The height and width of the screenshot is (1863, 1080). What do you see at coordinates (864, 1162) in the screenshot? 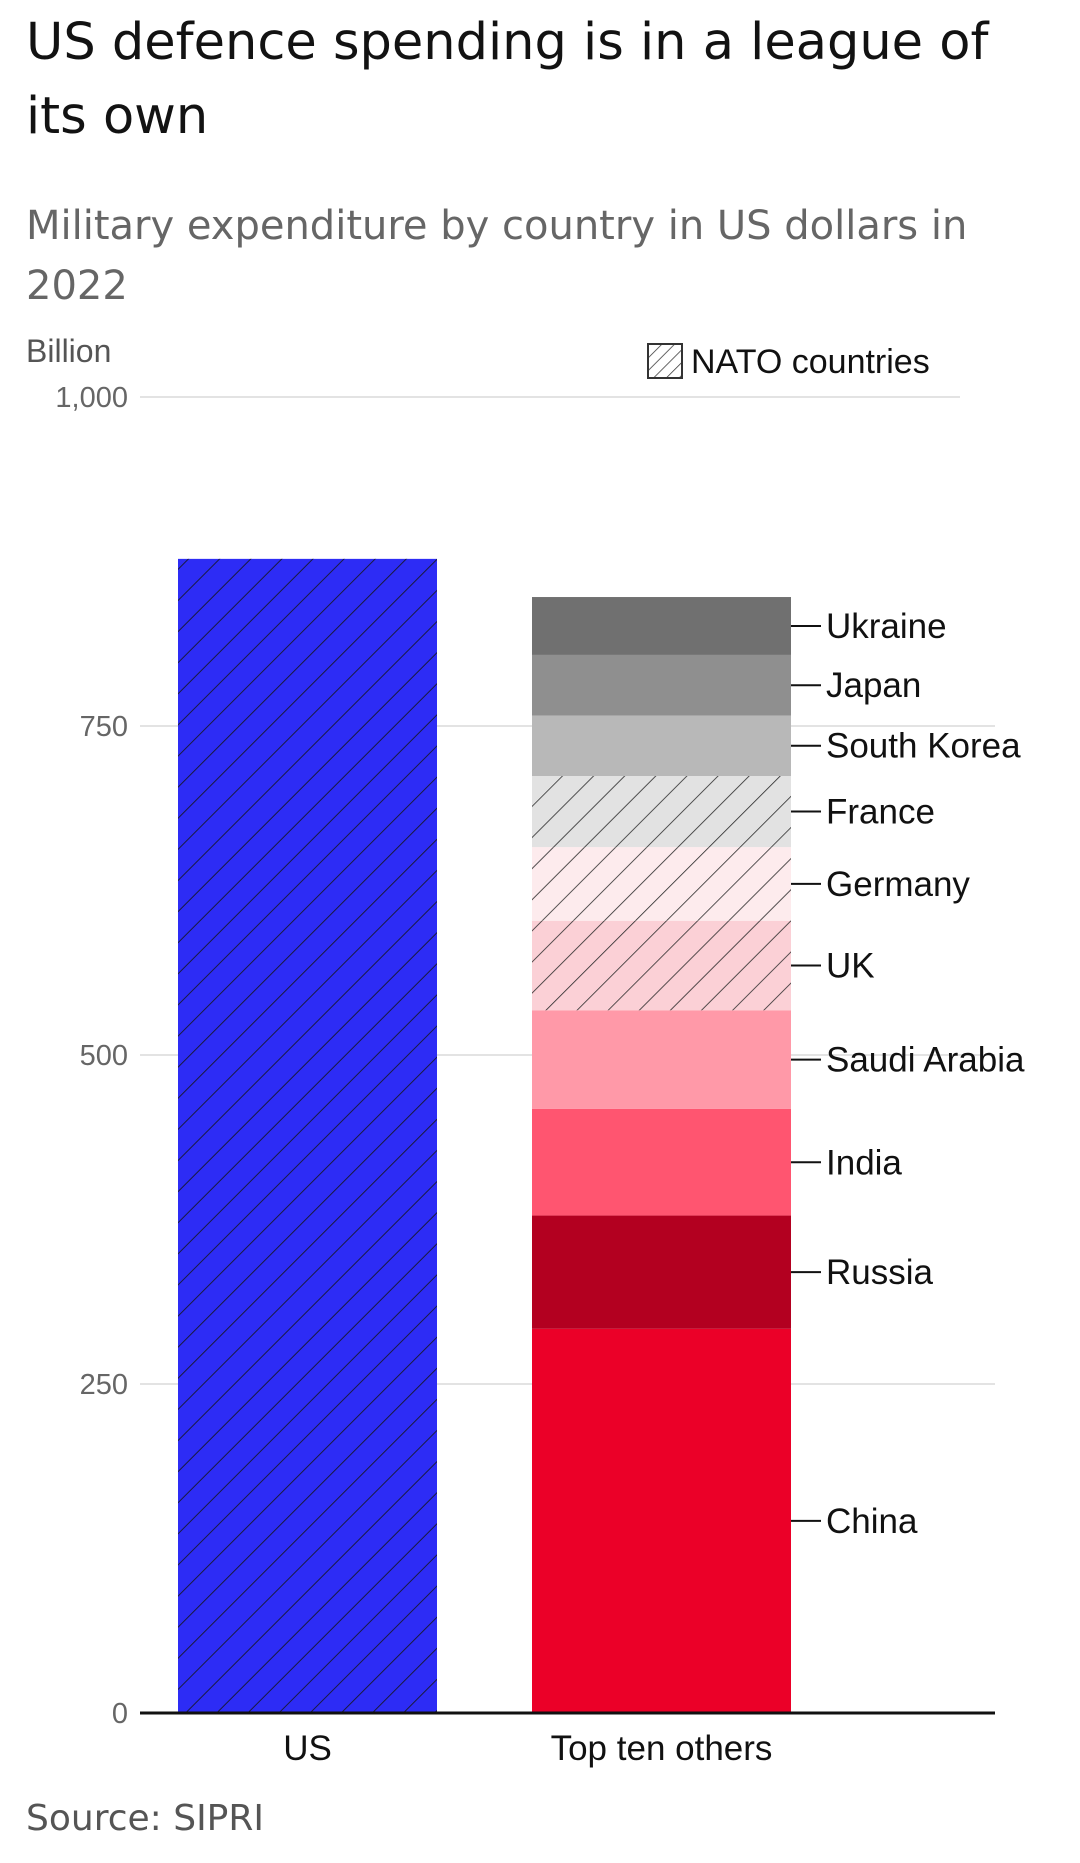
I see `segment-label-india: India` at bounding box center [864, 1162].